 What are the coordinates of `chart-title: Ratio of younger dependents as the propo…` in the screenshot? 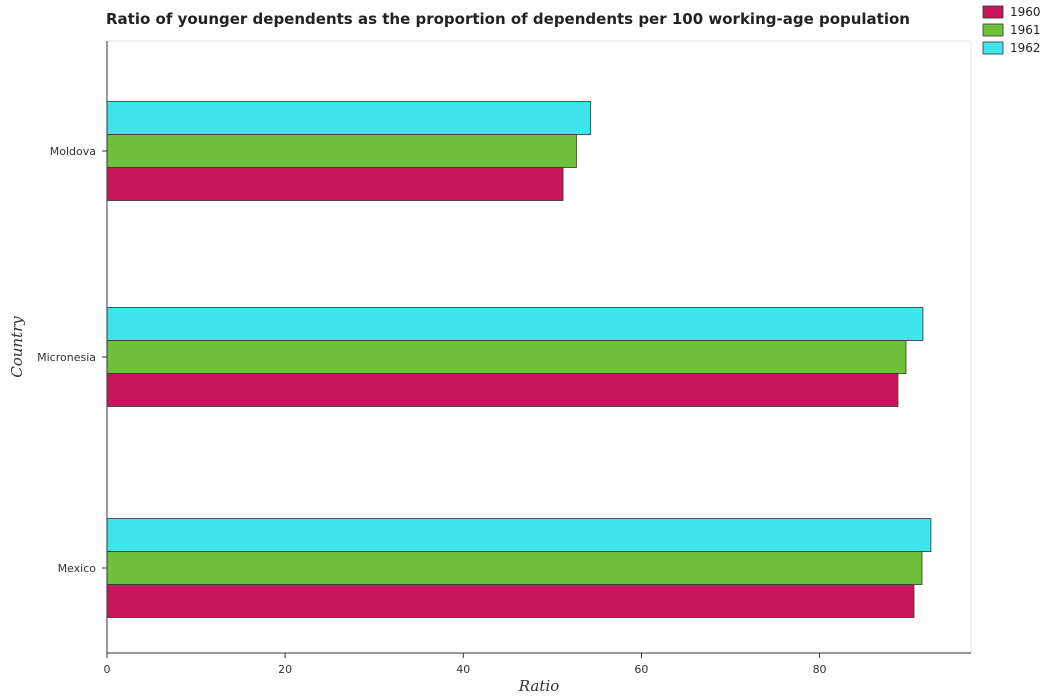 It's located at (508, 19).